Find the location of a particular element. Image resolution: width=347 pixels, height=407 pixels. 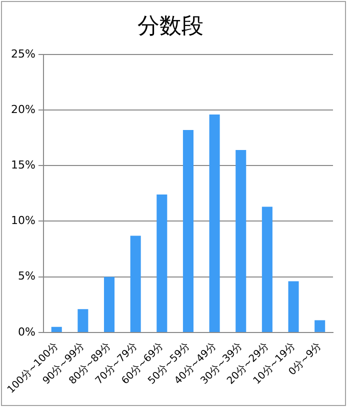

y-tick-label: 20% is located at coordinates (23, 109).